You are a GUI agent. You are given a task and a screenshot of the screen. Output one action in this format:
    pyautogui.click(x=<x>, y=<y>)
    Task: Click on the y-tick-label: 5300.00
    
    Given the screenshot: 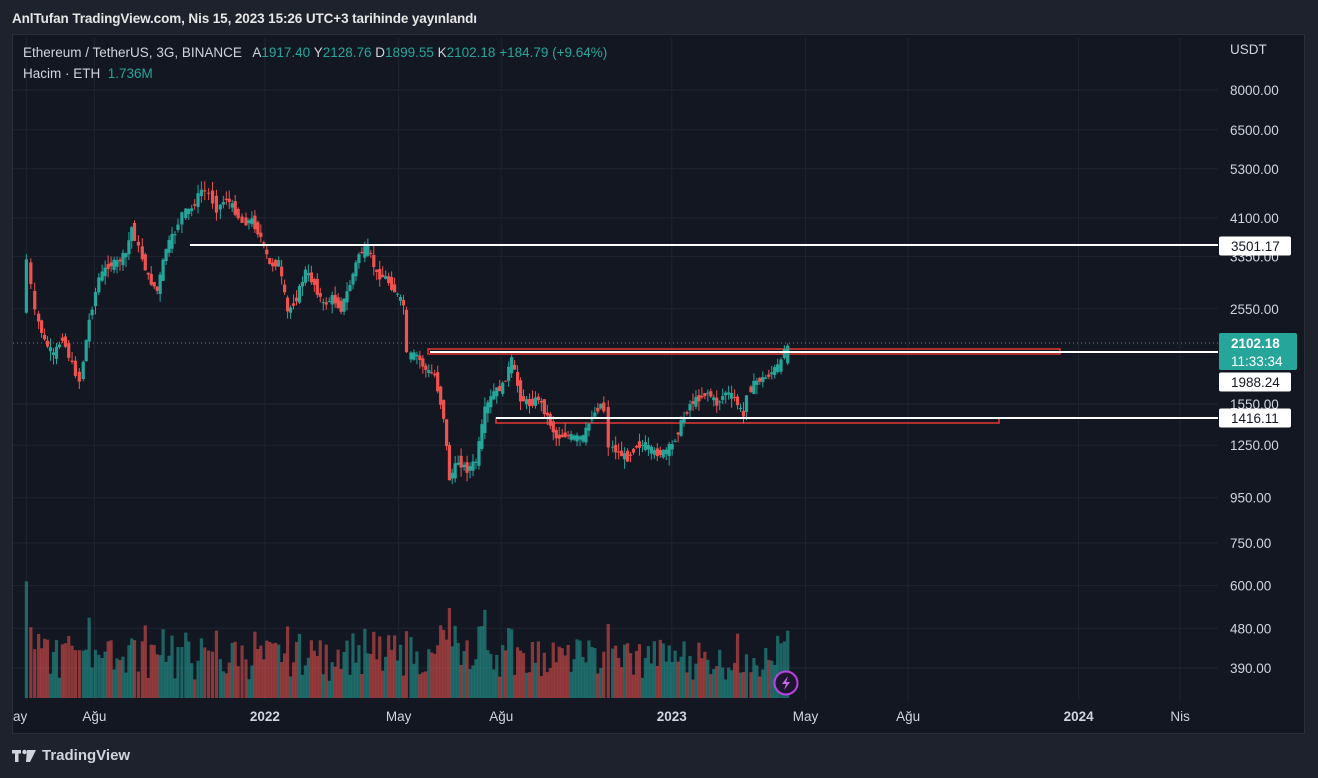 What is the action you would take?
    pyautogui.click(x=1254, y=169)
    